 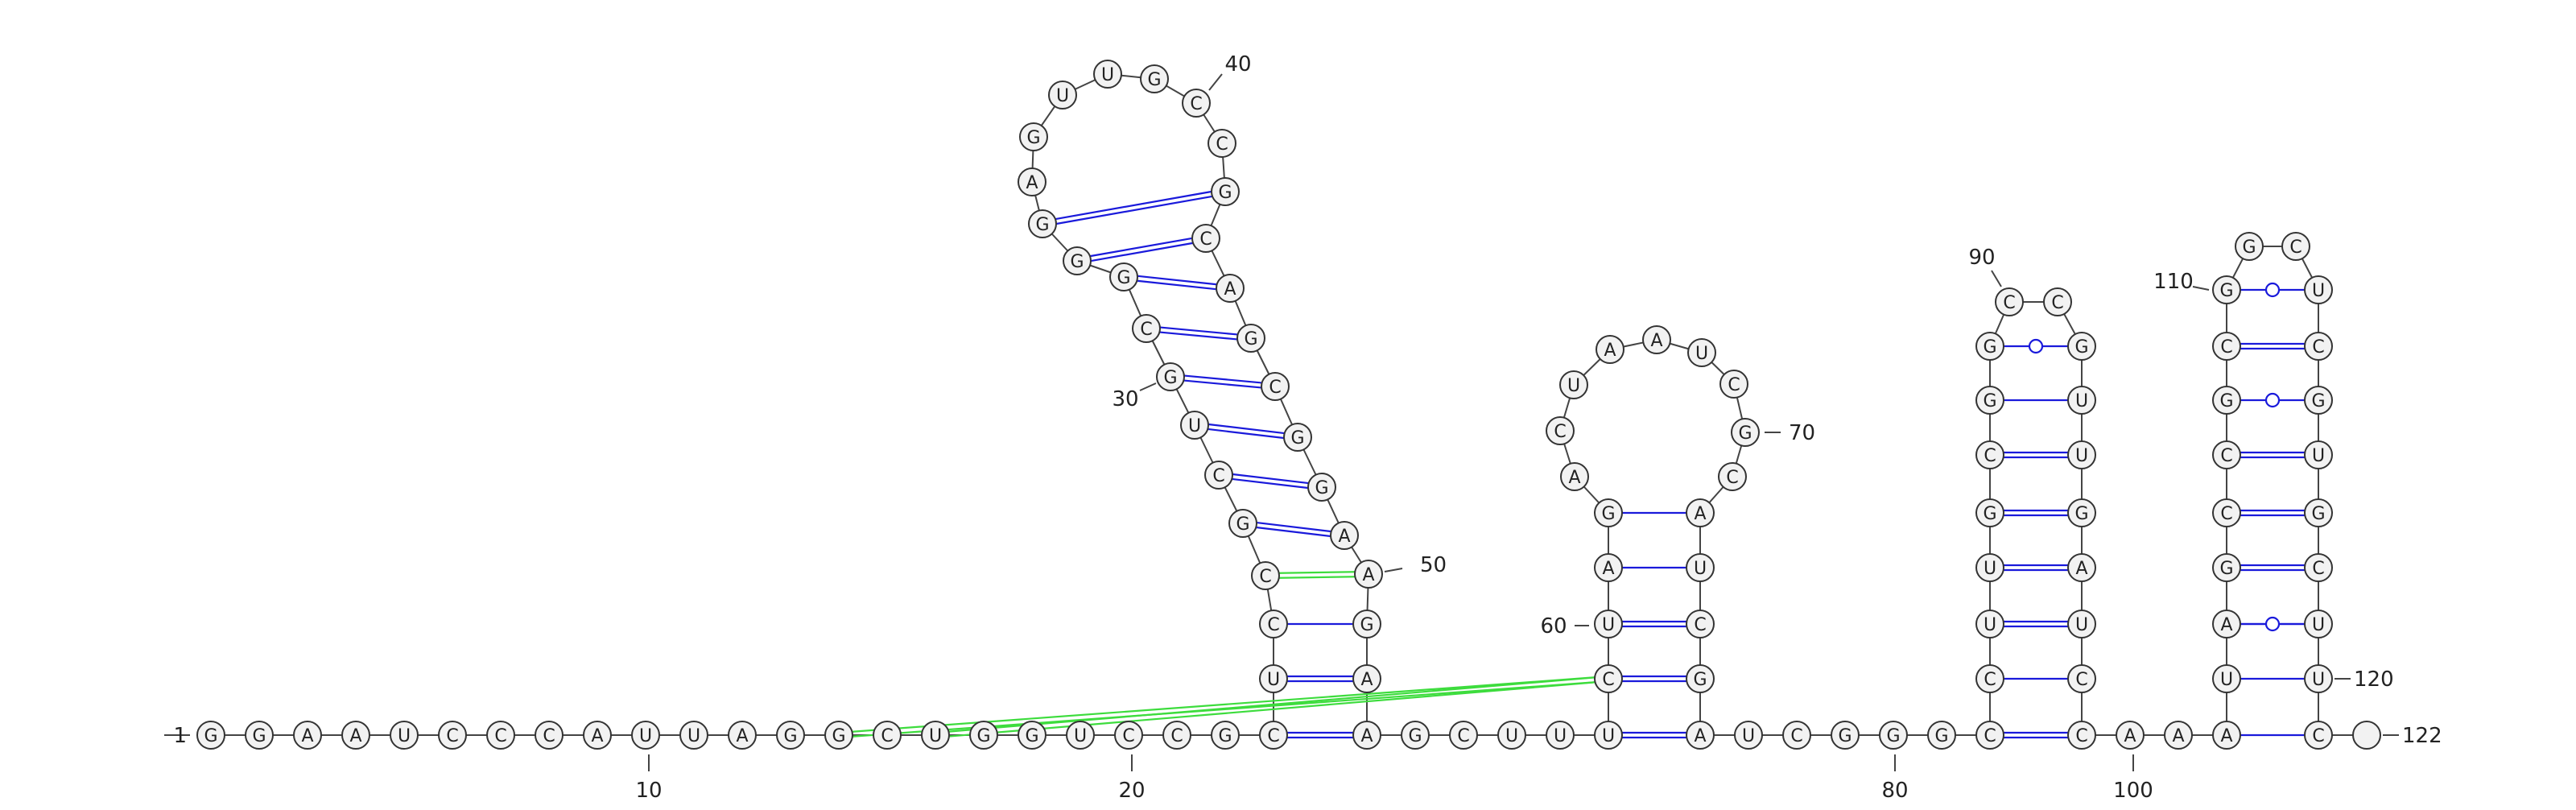 What do you see at coordinates (648, 791) in the screenshot?
I see `position-label: 10` at bounding box center [648, 791].